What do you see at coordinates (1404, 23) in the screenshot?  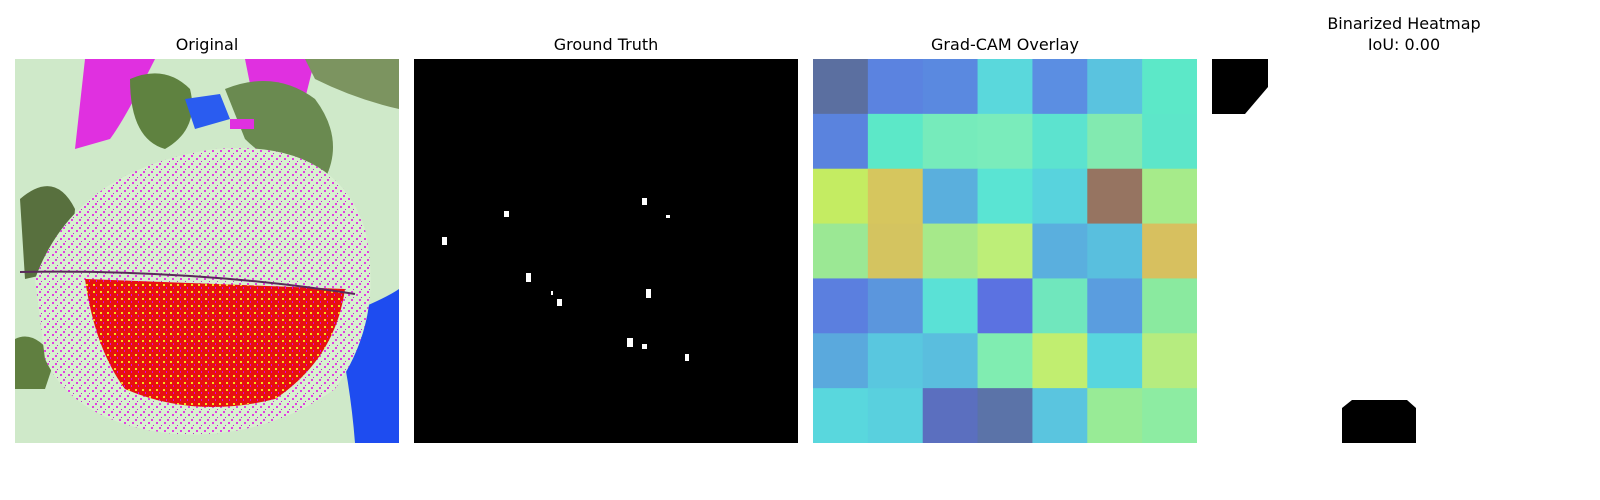 I see `panel-title-binarized-heatmap: Binarized Heatmap` at bounding box center [1404, 23].